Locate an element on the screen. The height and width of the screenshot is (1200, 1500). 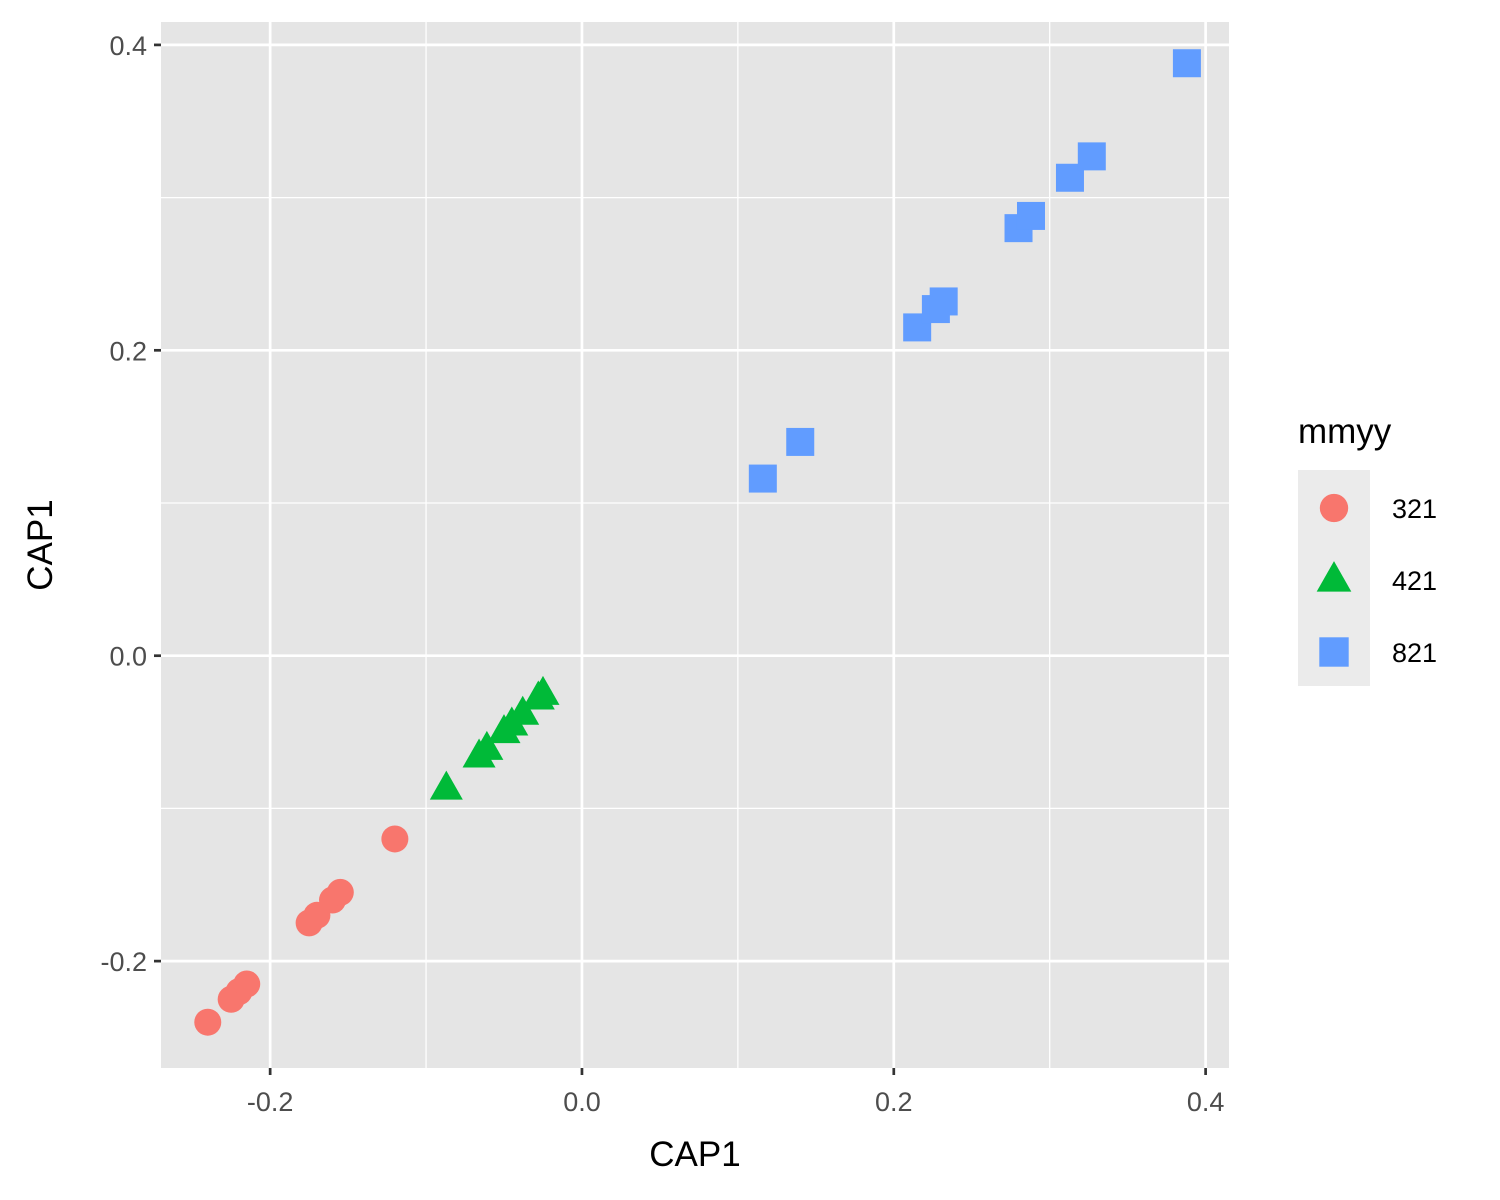
x-tick-label: 0.0 is located at coordinates (582, 1102).